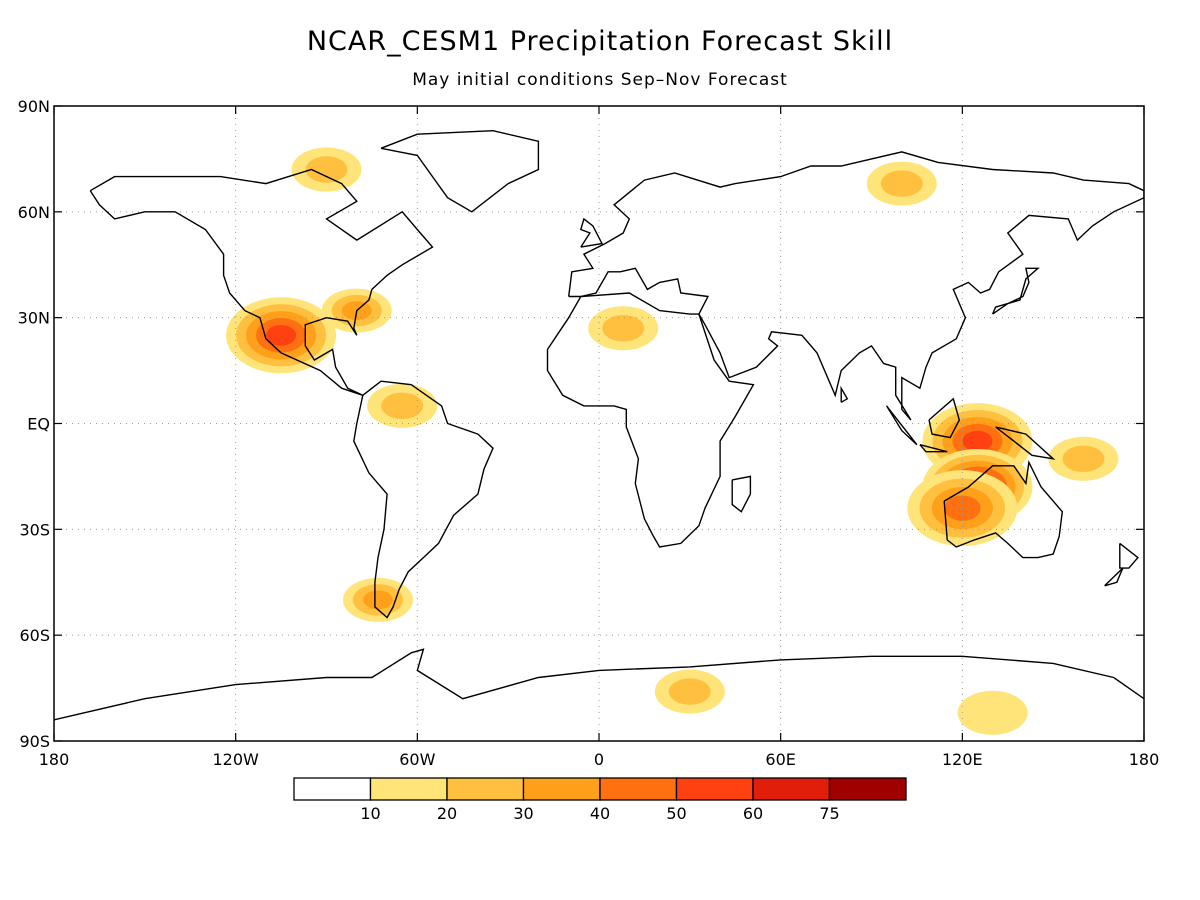  Describe the element at coordinates (34, 106) in the screenshot. I see `lat-tick-label: 90N` at that location.